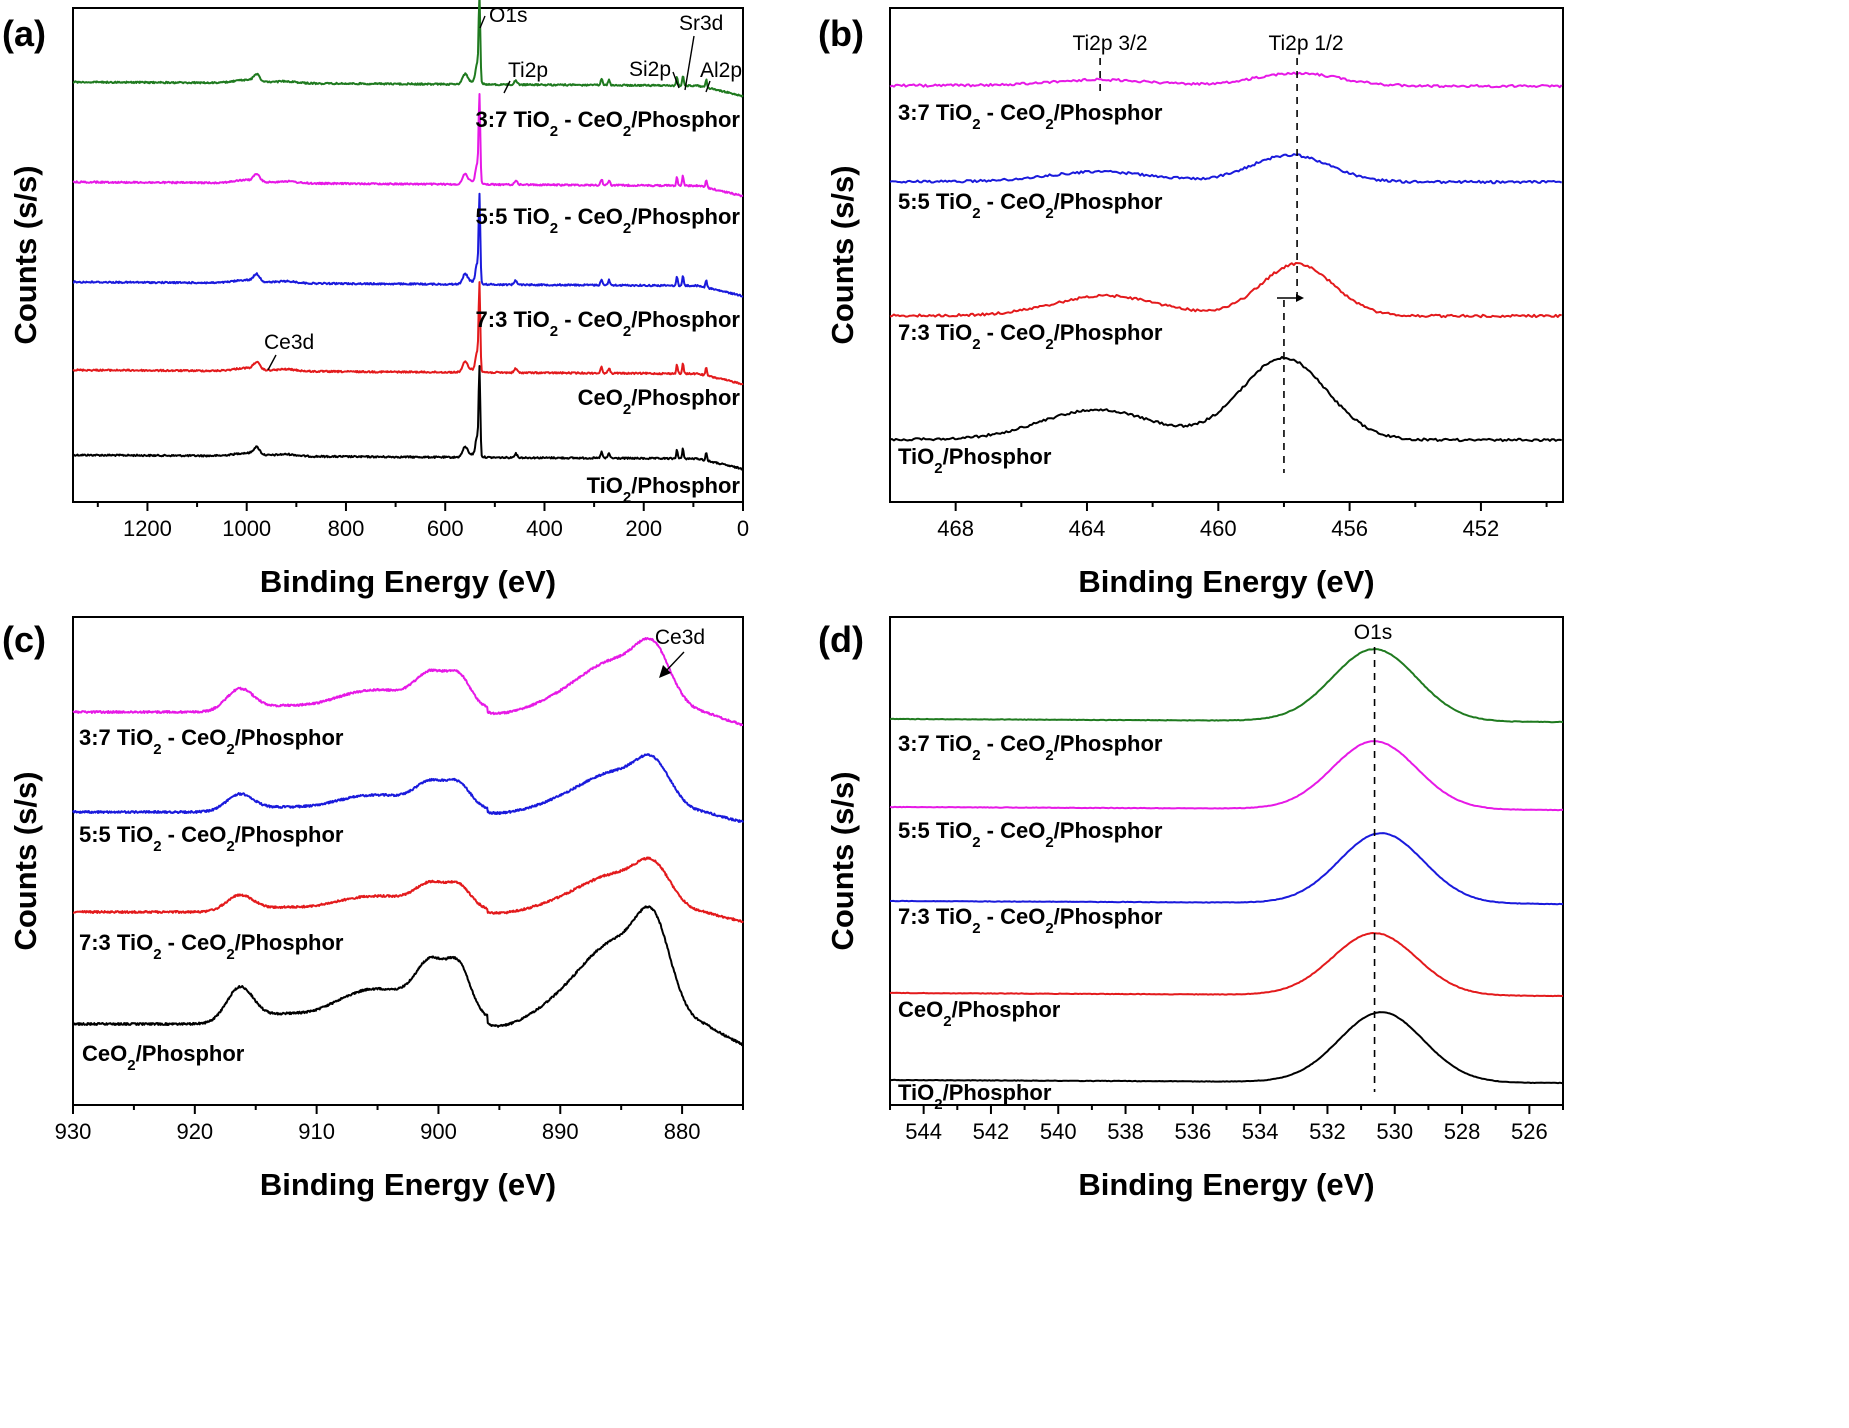  What do you see at coordinates (955, 528) in the screenshot?
I see `x-tick-label: 468` at bounding box center [955, 528].